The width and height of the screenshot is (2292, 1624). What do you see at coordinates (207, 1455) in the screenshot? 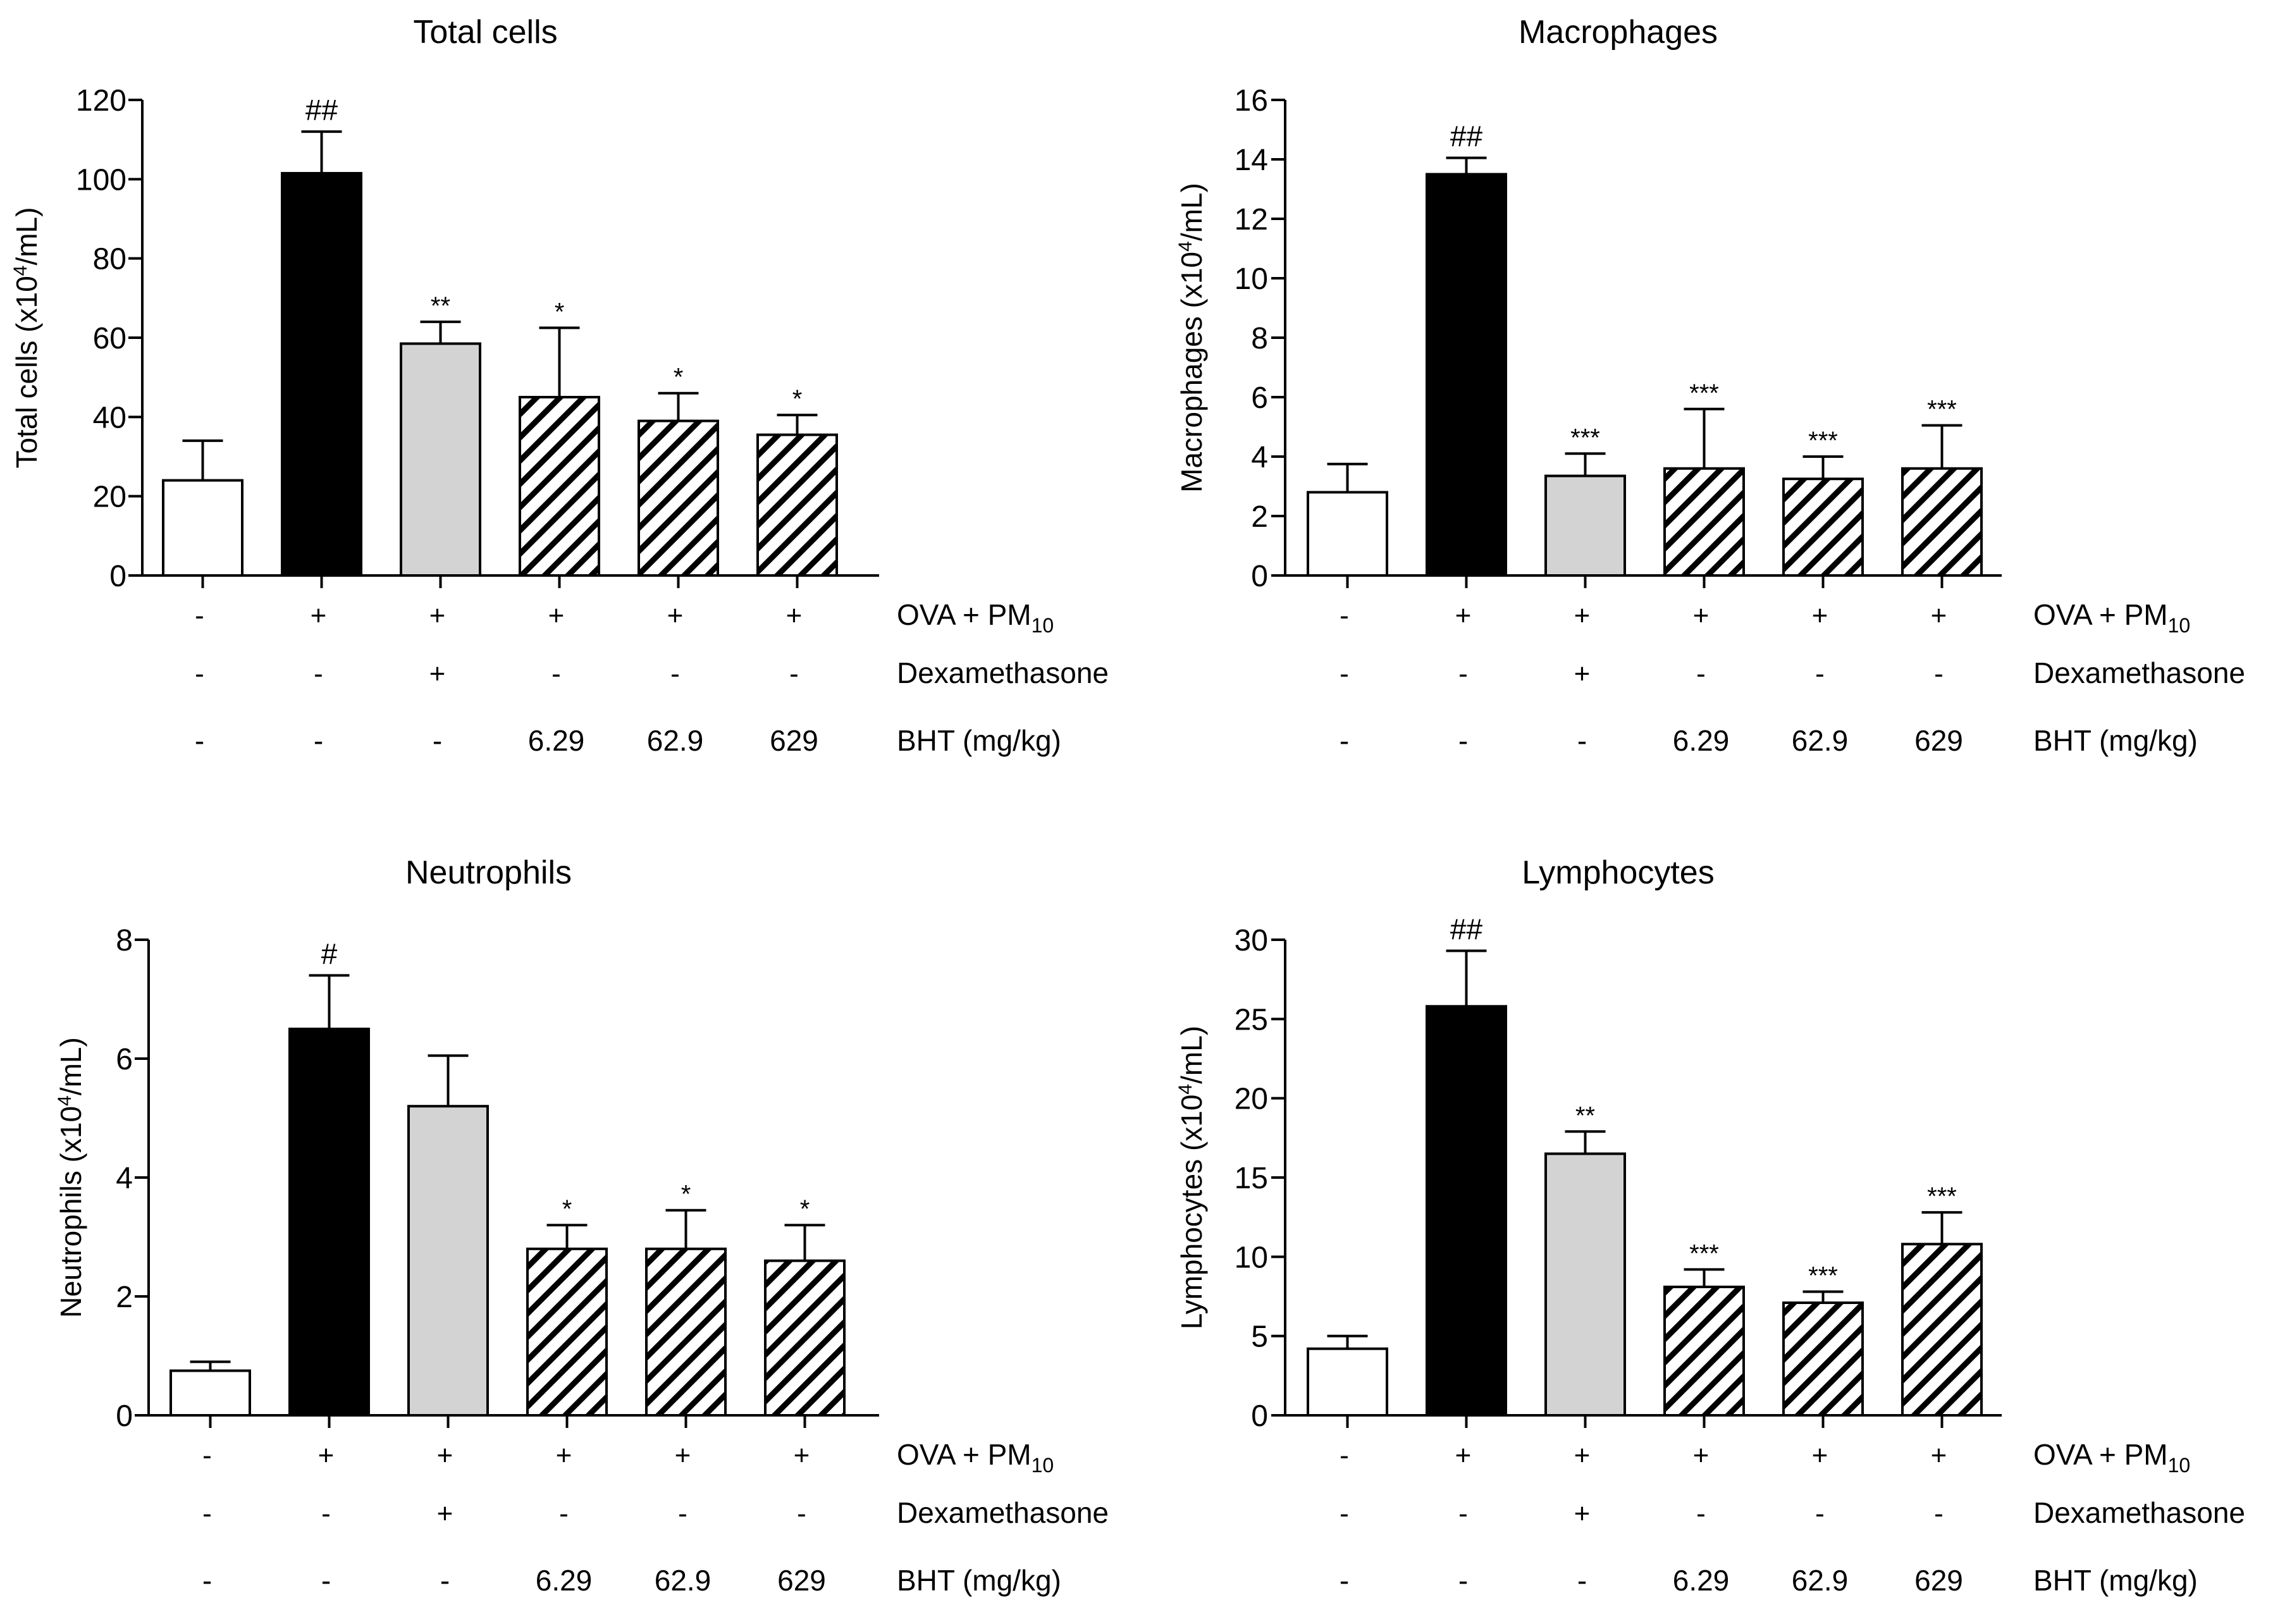
I see `ova-condition: -` at bounding box center [207, 1455].